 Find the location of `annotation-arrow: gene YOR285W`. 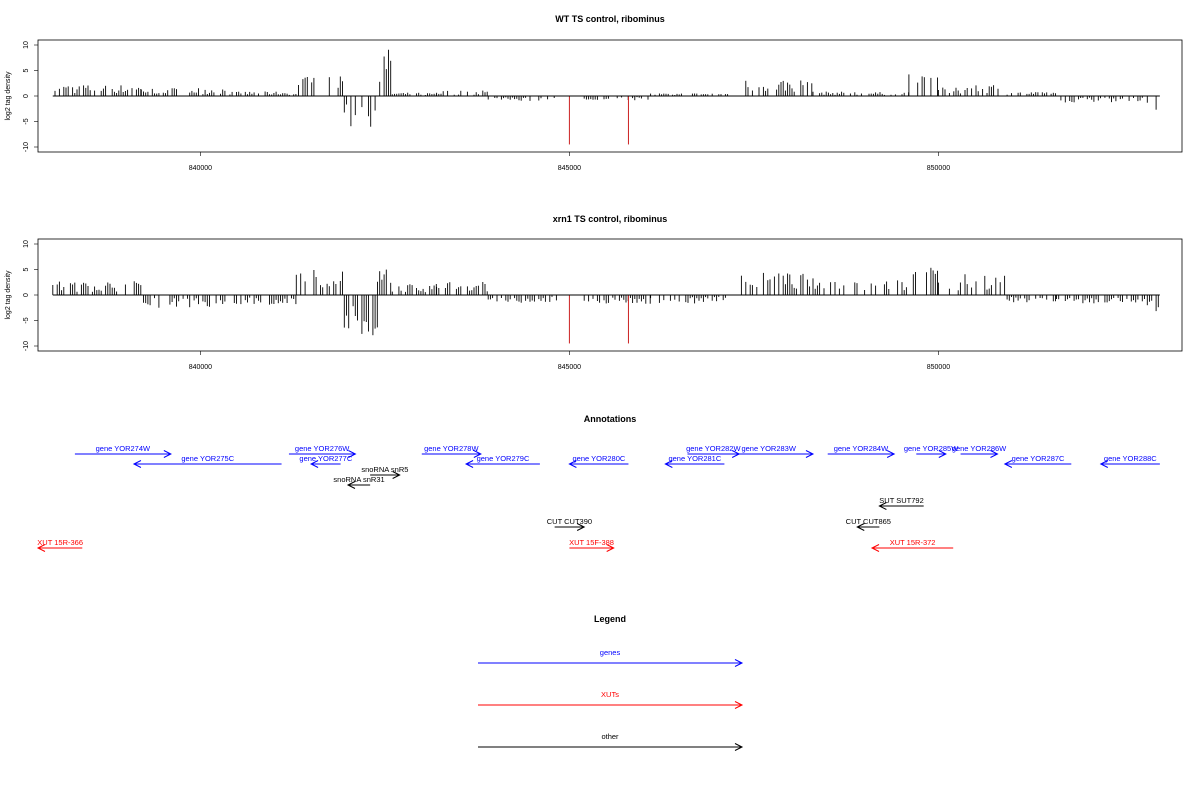

annotation-arrow: gene YOR285W is located at coordinates (931, 451).